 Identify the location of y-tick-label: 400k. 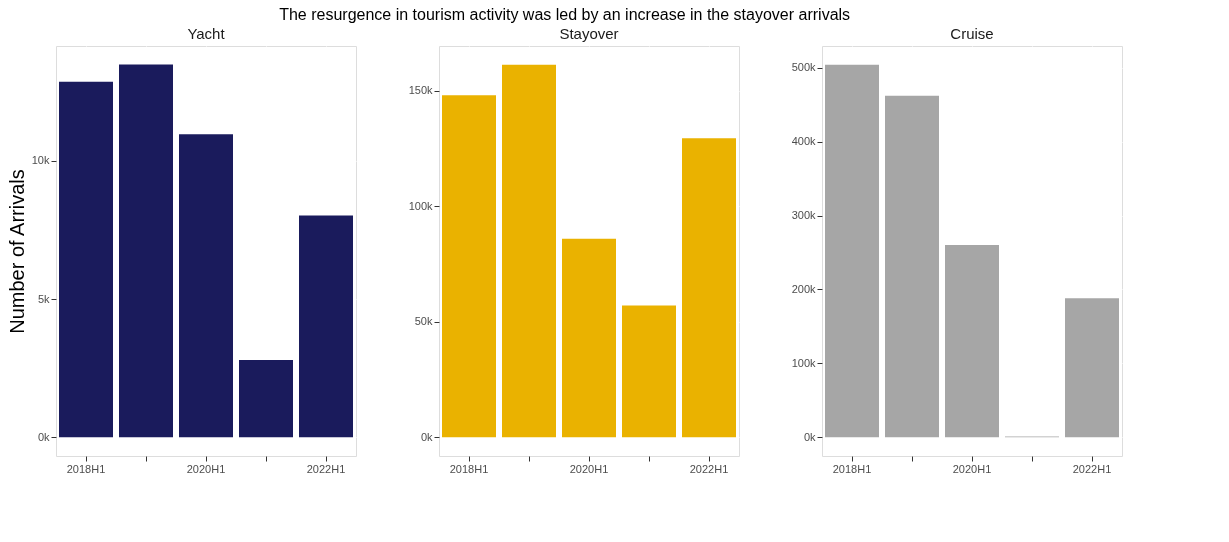
(803, 141).